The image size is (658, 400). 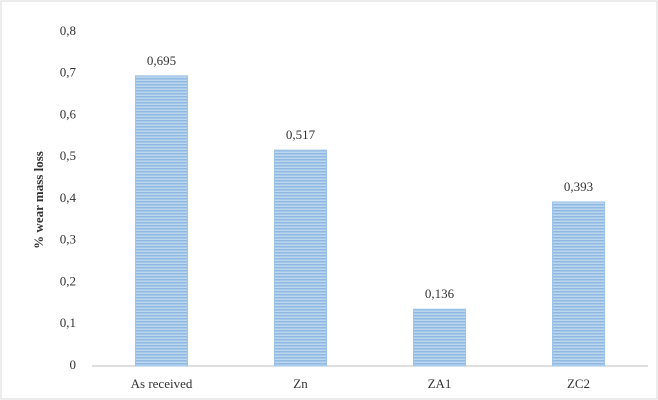 I want to click on x-tick-label: ZA1, so click(x=440, y=383).